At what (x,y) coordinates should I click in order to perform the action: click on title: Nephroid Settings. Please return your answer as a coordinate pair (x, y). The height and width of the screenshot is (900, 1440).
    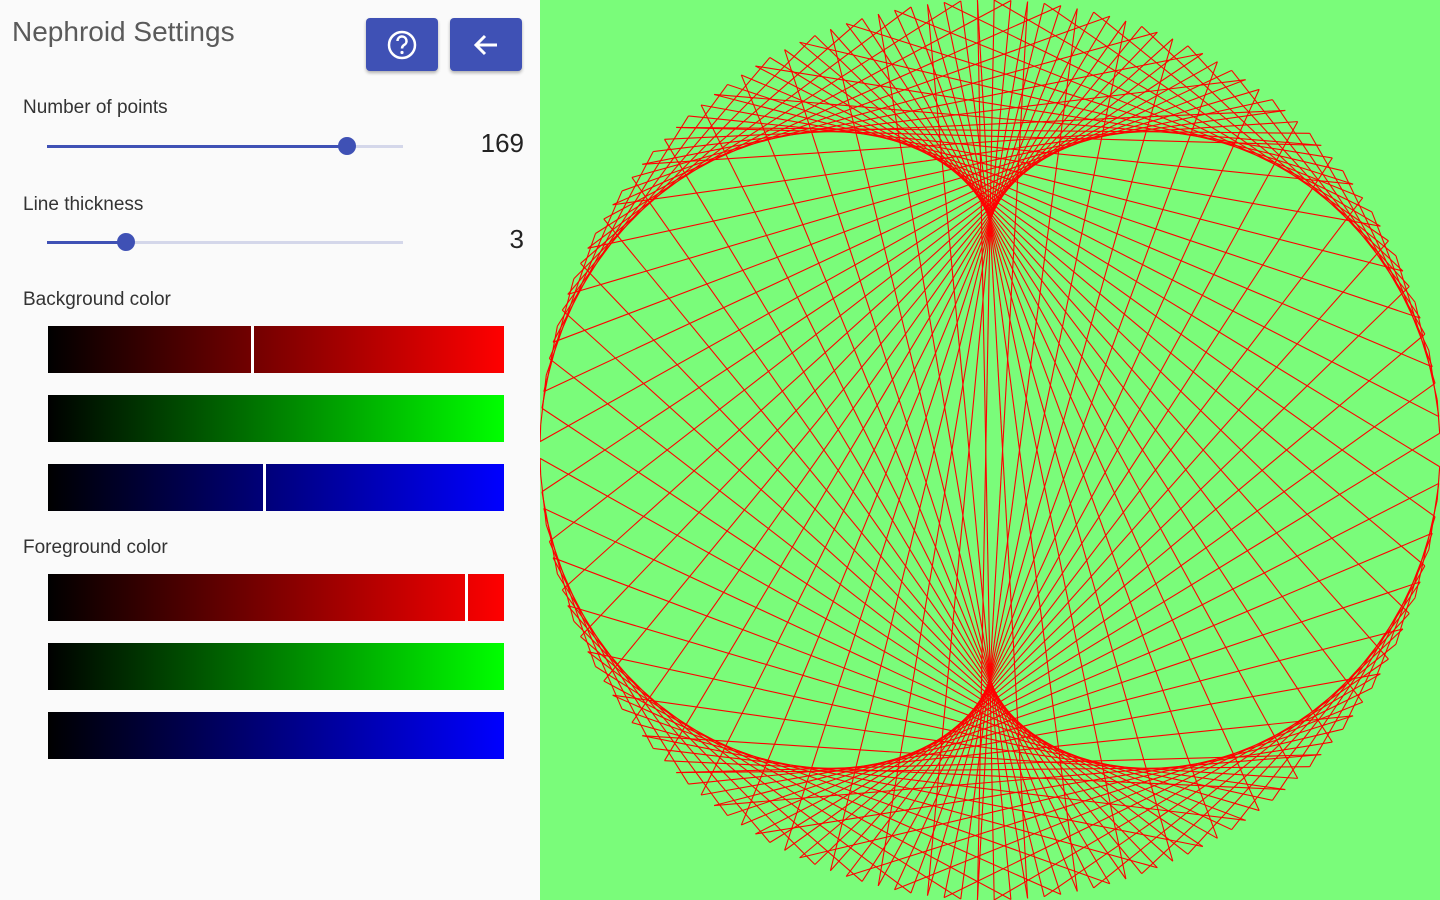
    Looking at the image, I should click on (123, 31).